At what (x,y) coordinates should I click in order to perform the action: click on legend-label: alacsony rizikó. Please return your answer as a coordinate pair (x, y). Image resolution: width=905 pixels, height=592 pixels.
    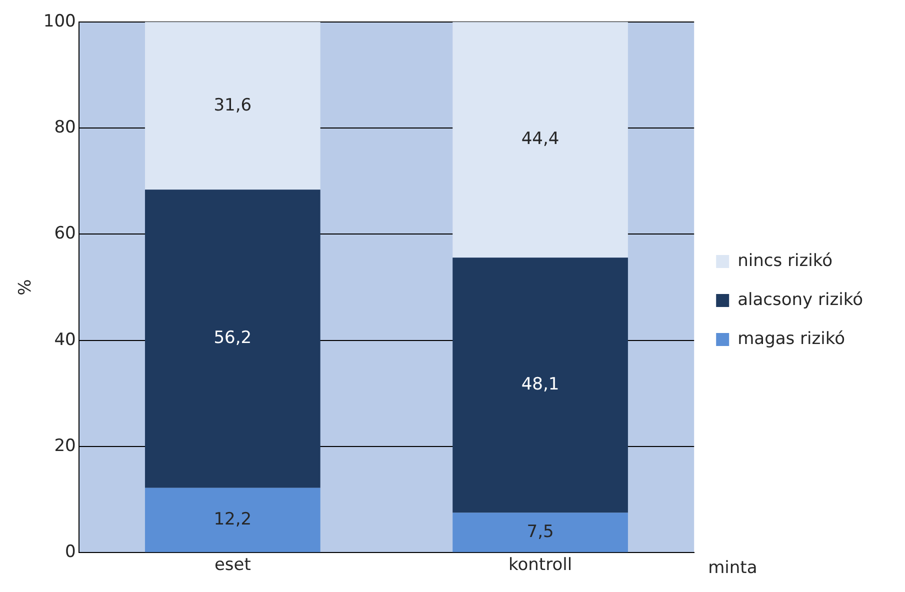
    Looking at the image, I should click on (801, 300).